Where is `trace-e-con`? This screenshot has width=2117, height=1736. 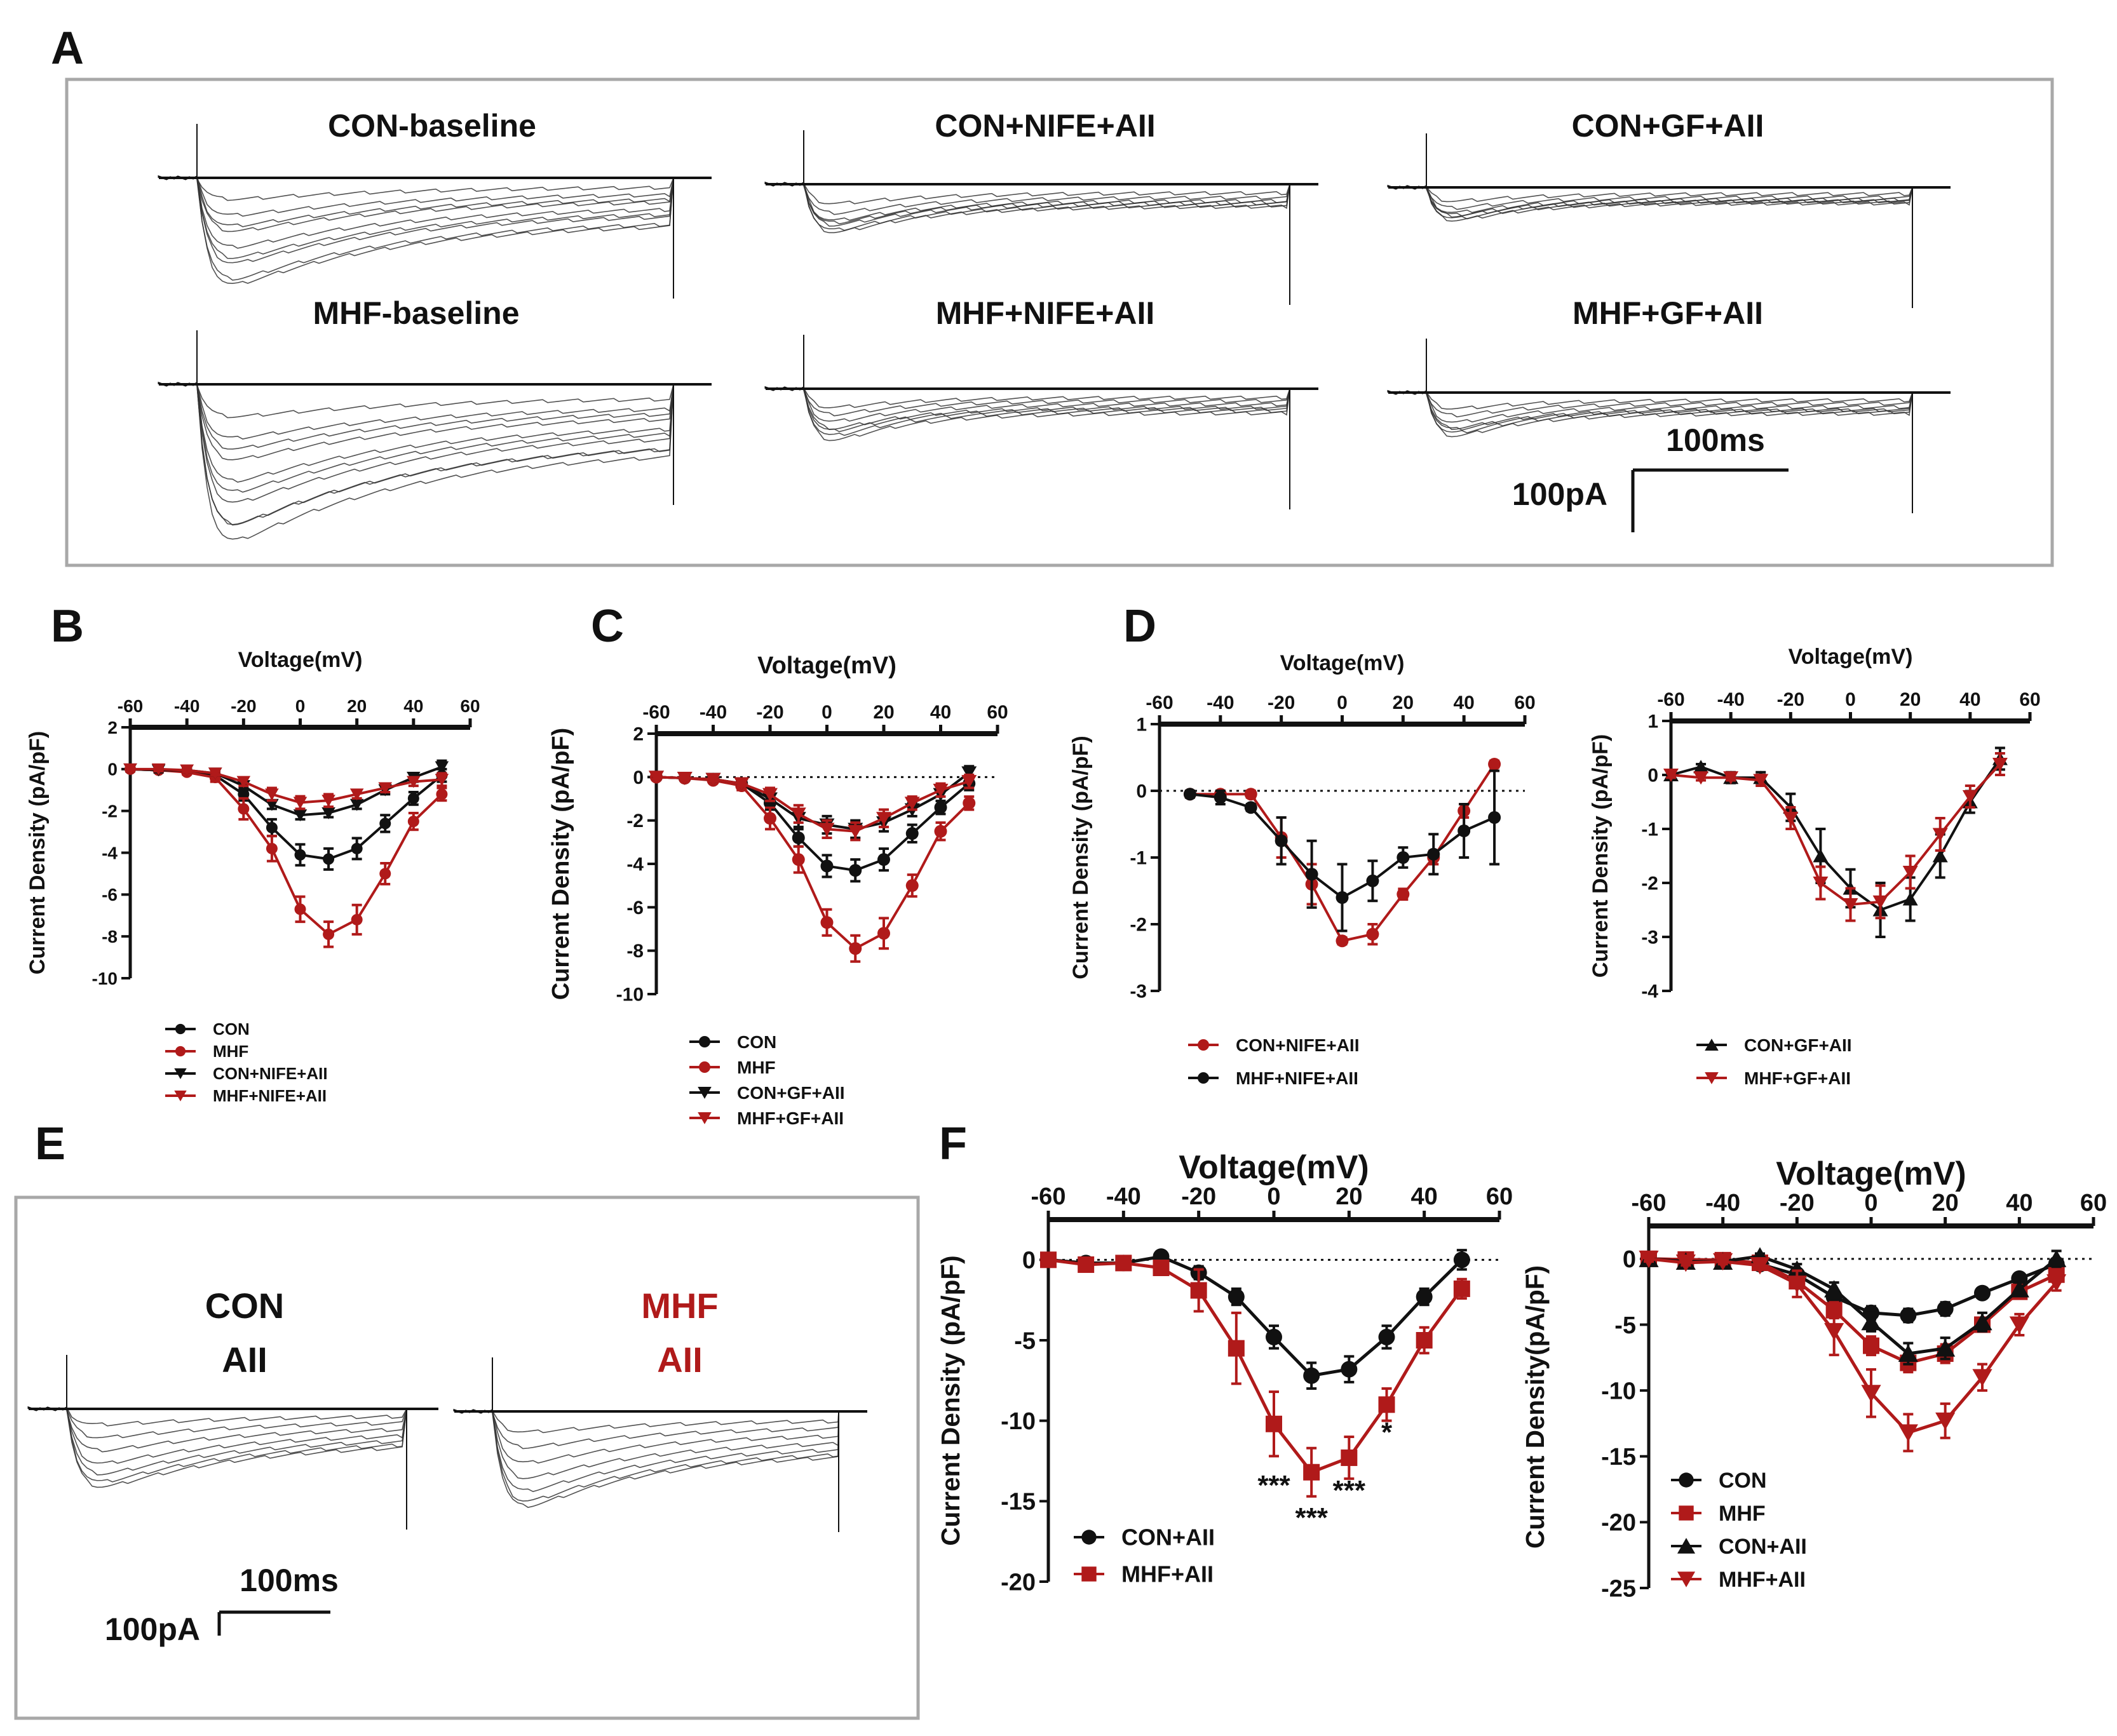 trace-e-con is located at coordinates (233, 1442).